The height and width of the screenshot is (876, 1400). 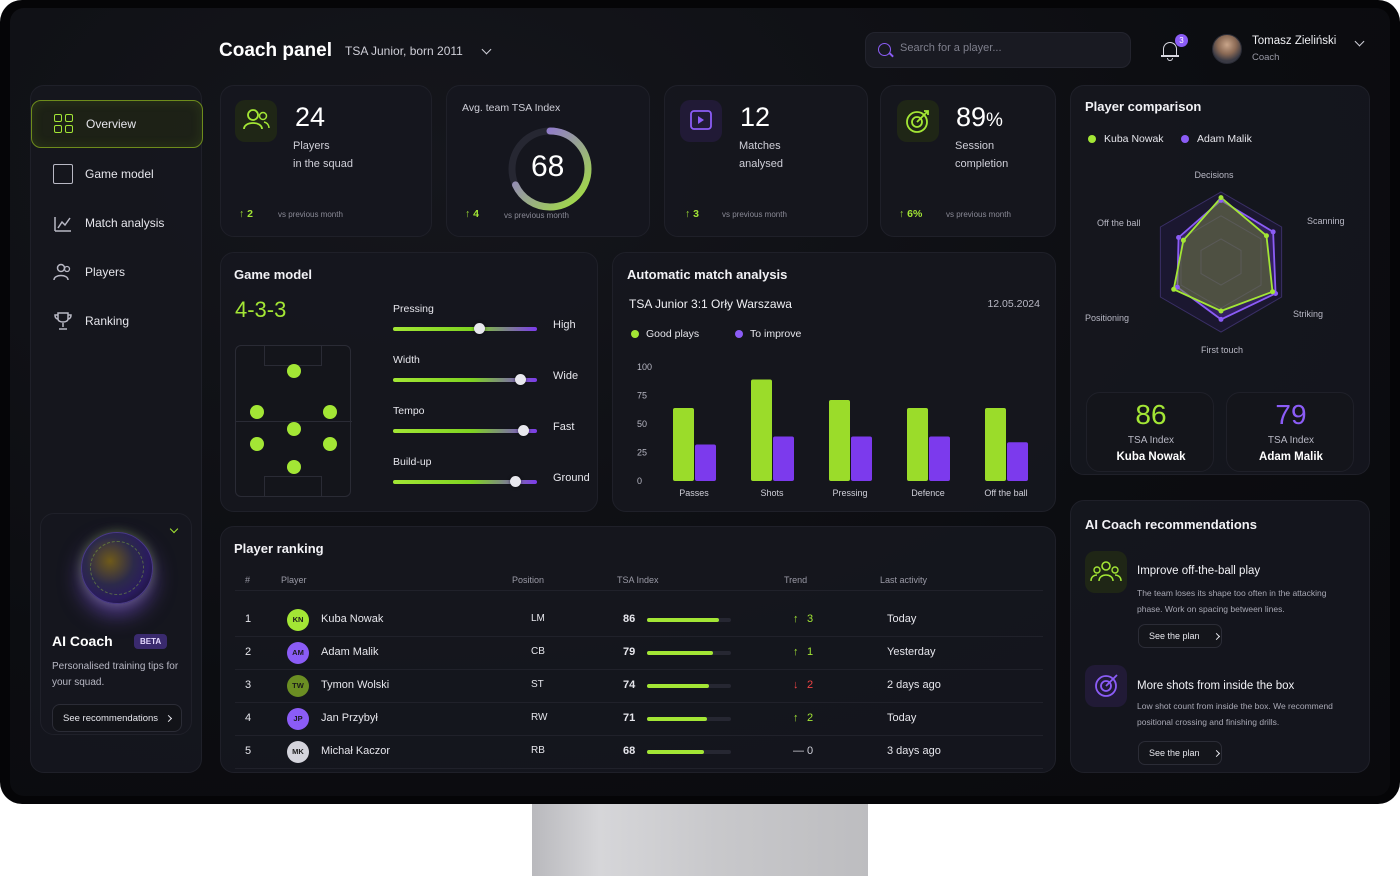 What do you see at coordinates (849, 493) in the screenshot?
I see `x-category-label: Pressing` at bounding box center [849, 493].